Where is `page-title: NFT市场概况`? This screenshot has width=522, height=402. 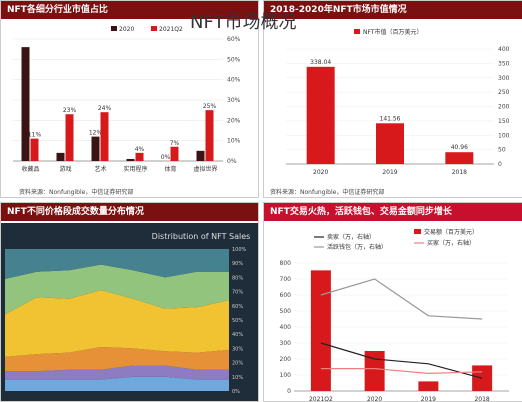 page-title: NFT市场概况 is located at coordinates (243, 22).